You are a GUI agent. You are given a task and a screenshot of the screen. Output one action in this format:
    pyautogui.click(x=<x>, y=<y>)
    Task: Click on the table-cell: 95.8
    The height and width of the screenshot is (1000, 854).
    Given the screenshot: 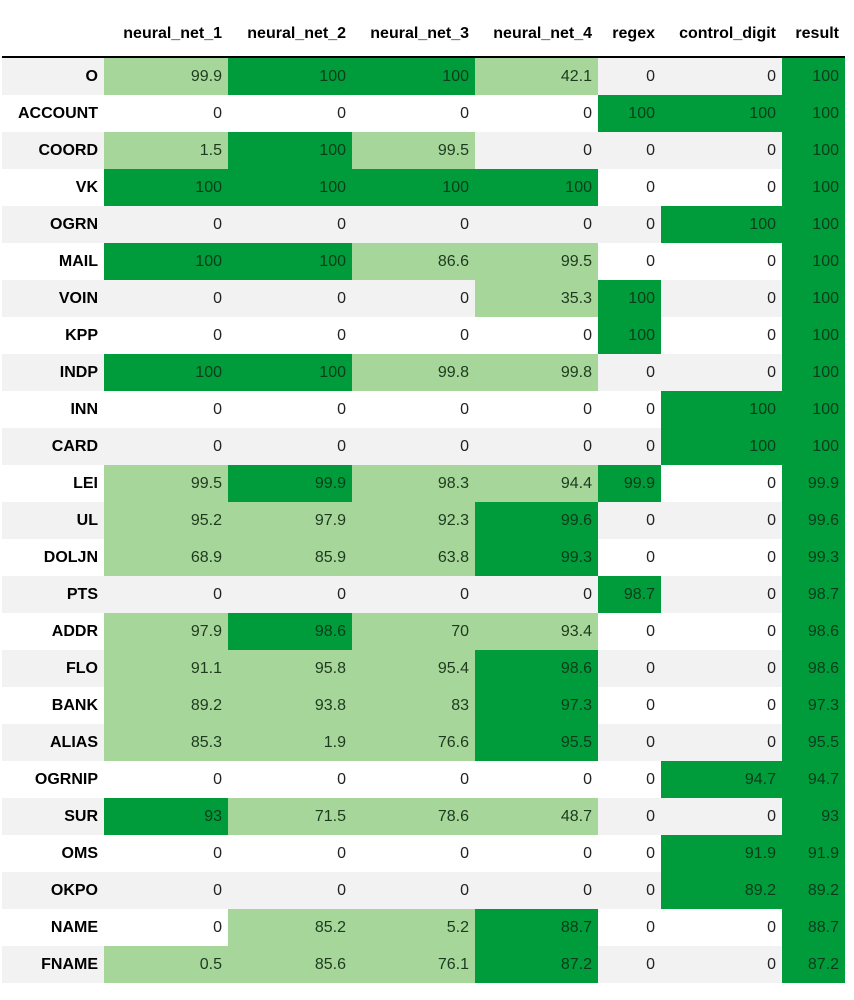 What is the action you would take?
    pyautogui.click(x=290, y=668)
    